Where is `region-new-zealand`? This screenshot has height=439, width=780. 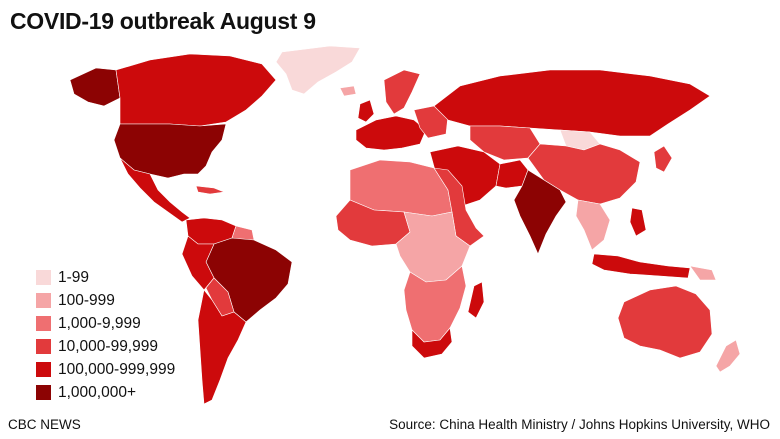 region-new-zealand is located at coordinates (728, 356).